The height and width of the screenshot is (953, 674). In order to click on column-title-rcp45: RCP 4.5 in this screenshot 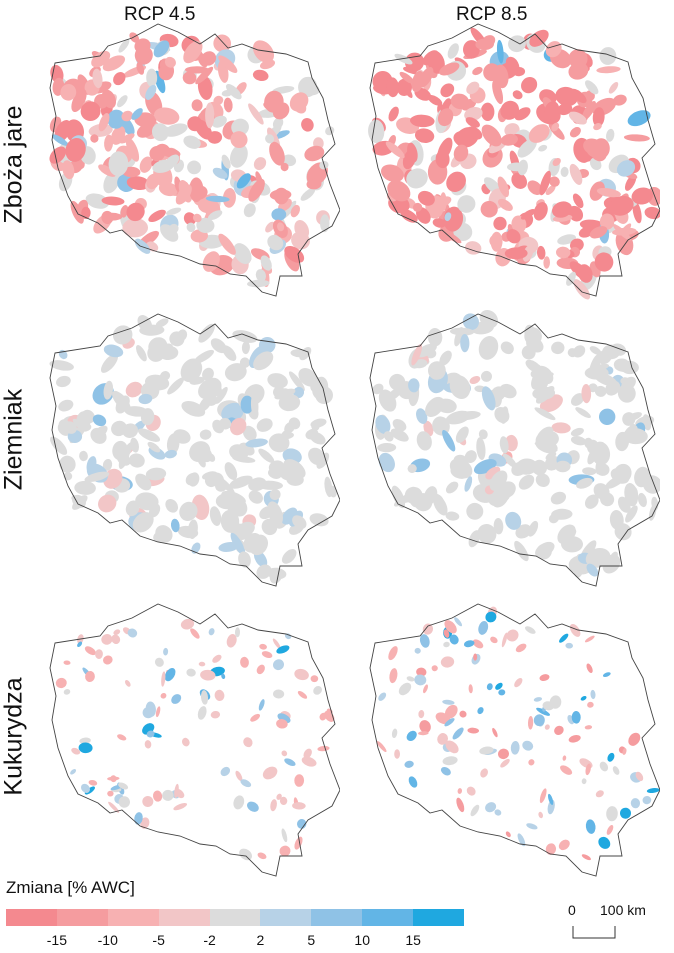, I will do `click(160, 14)`.